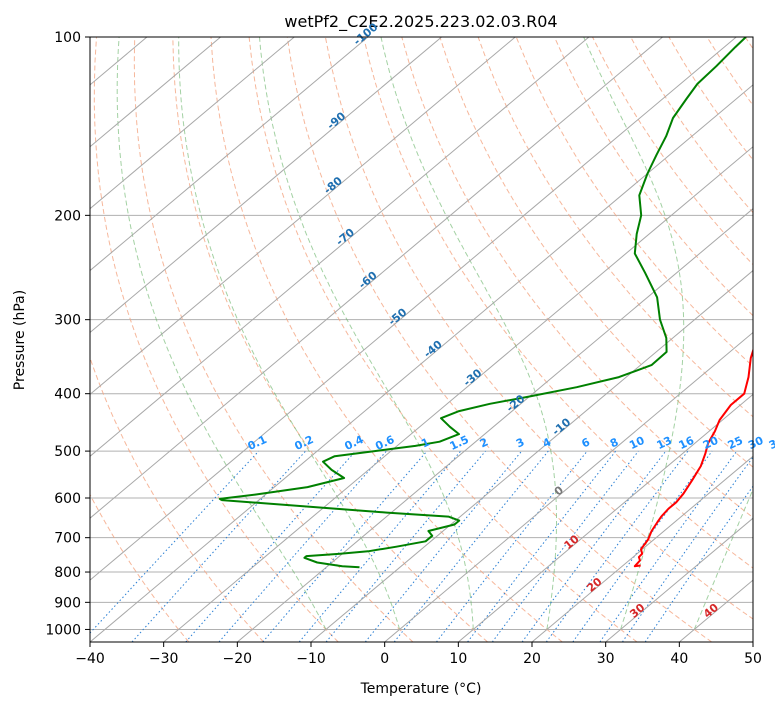 This screenshot has height=708, width=775. I want to click on mixing-ratio-label: 30, so click(756, 443).